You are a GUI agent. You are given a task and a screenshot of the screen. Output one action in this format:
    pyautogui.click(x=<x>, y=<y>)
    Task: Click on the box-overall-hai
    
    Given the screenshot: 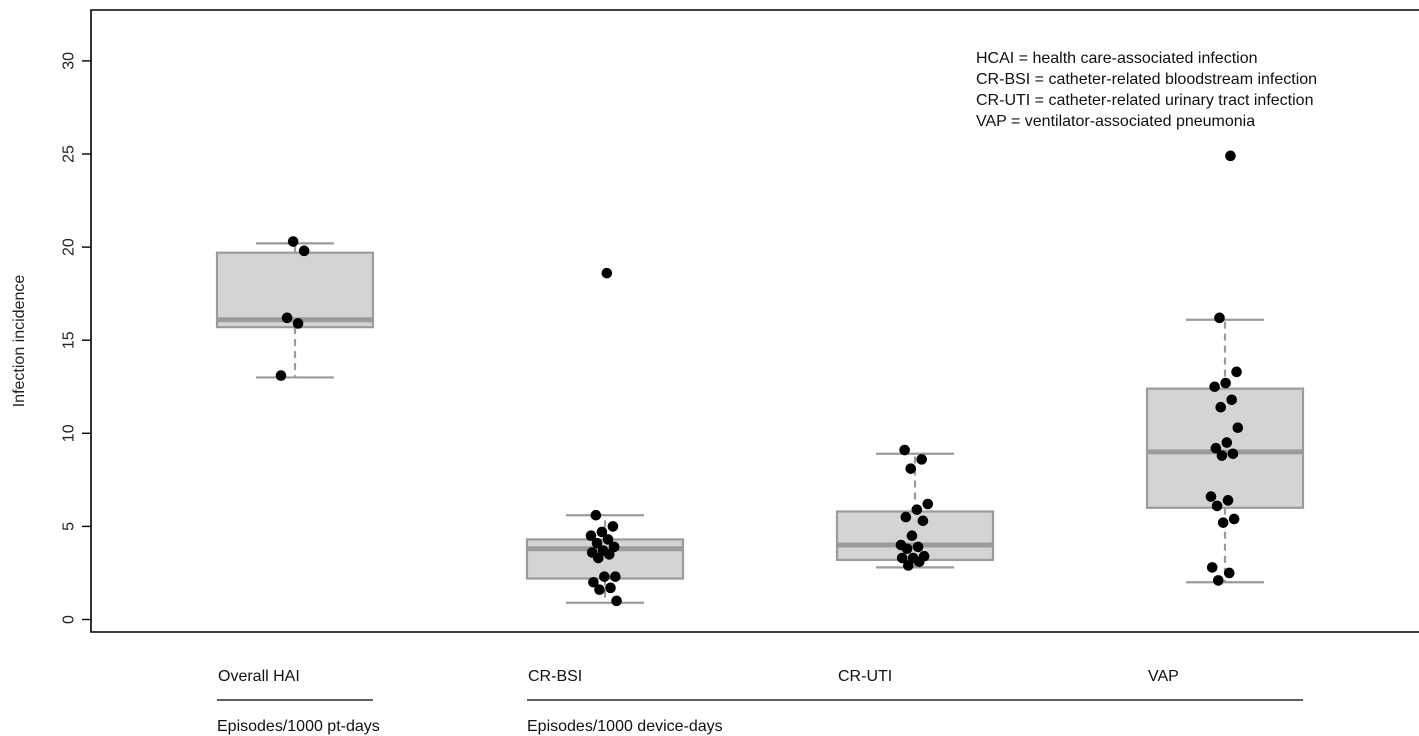 What is the action you would take?
    pyautogui.click(x=295, y=308)
    